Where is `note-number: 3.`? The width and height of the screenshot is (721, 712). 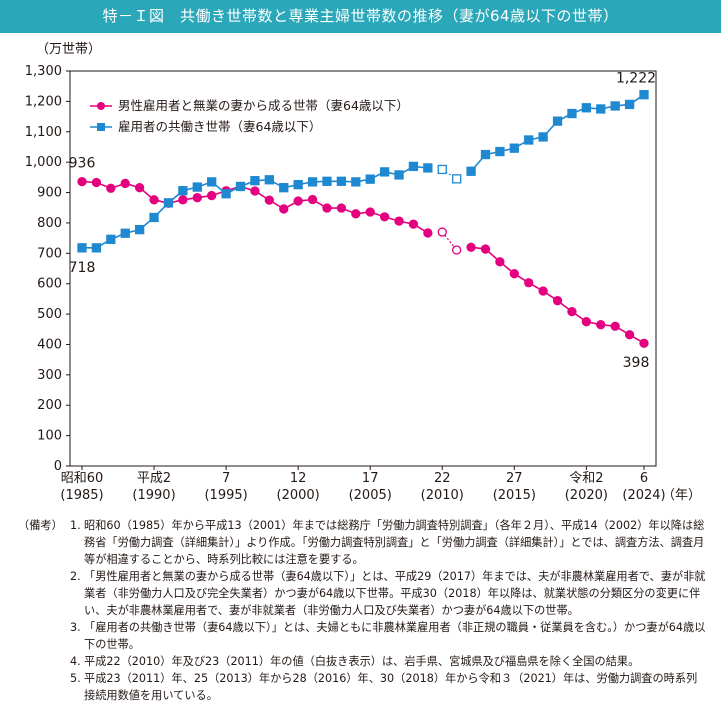
note-number: 3. is located at coordinates (75, 627).